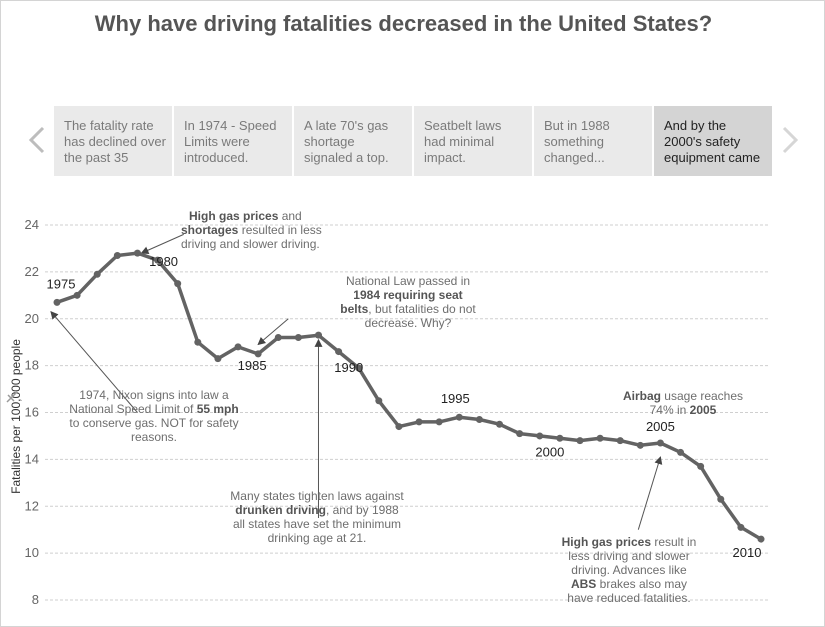 The height and width of the screenshot is (627, 825). What do you see at coordinates (500, 424) in the screenshot?
I see `data-point-1997` at bounding box center [500, 424].